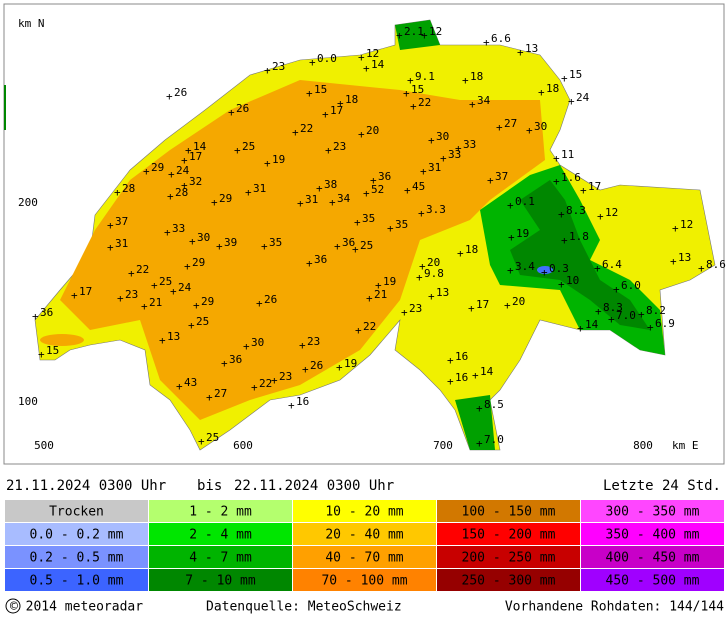  What do you see at coordinates (330, 184) in the screenshot?
I see `station-value: 38` at bounding box center [330, 184].